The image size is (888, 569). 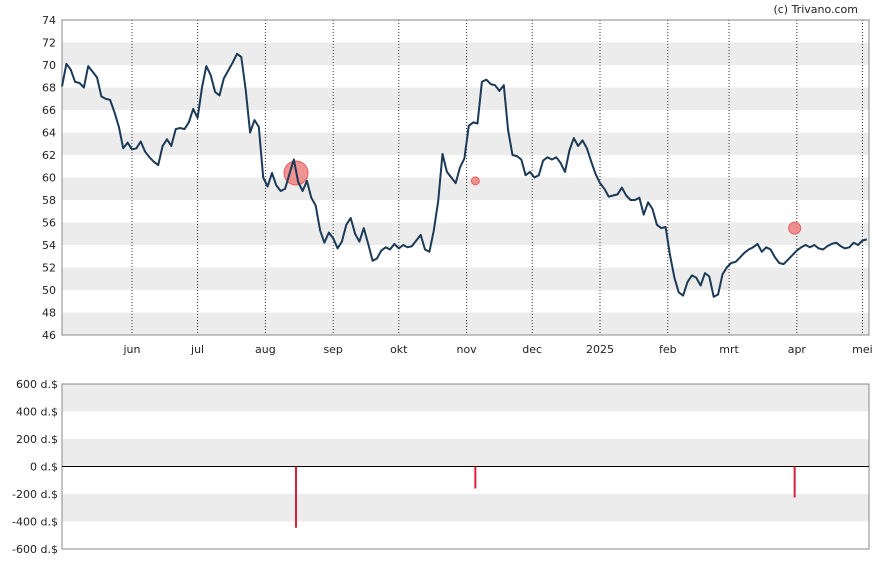 I want to click on month-tick-label: okt, so click(x=399, y=349).